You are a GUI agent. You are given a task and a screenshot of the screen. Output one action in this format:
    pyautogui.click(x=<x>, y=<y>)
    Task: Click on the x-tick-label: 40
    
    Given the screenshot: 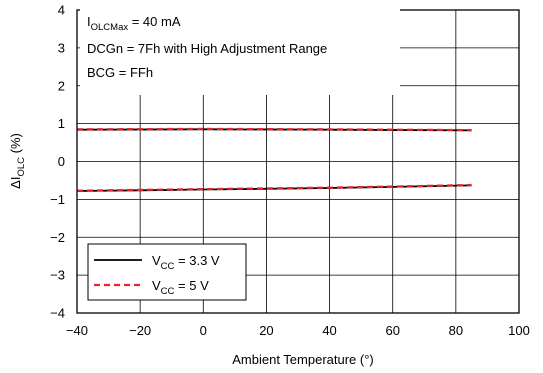 What is the action you would take?
    pyautogui.click(x=329, y=330)
    